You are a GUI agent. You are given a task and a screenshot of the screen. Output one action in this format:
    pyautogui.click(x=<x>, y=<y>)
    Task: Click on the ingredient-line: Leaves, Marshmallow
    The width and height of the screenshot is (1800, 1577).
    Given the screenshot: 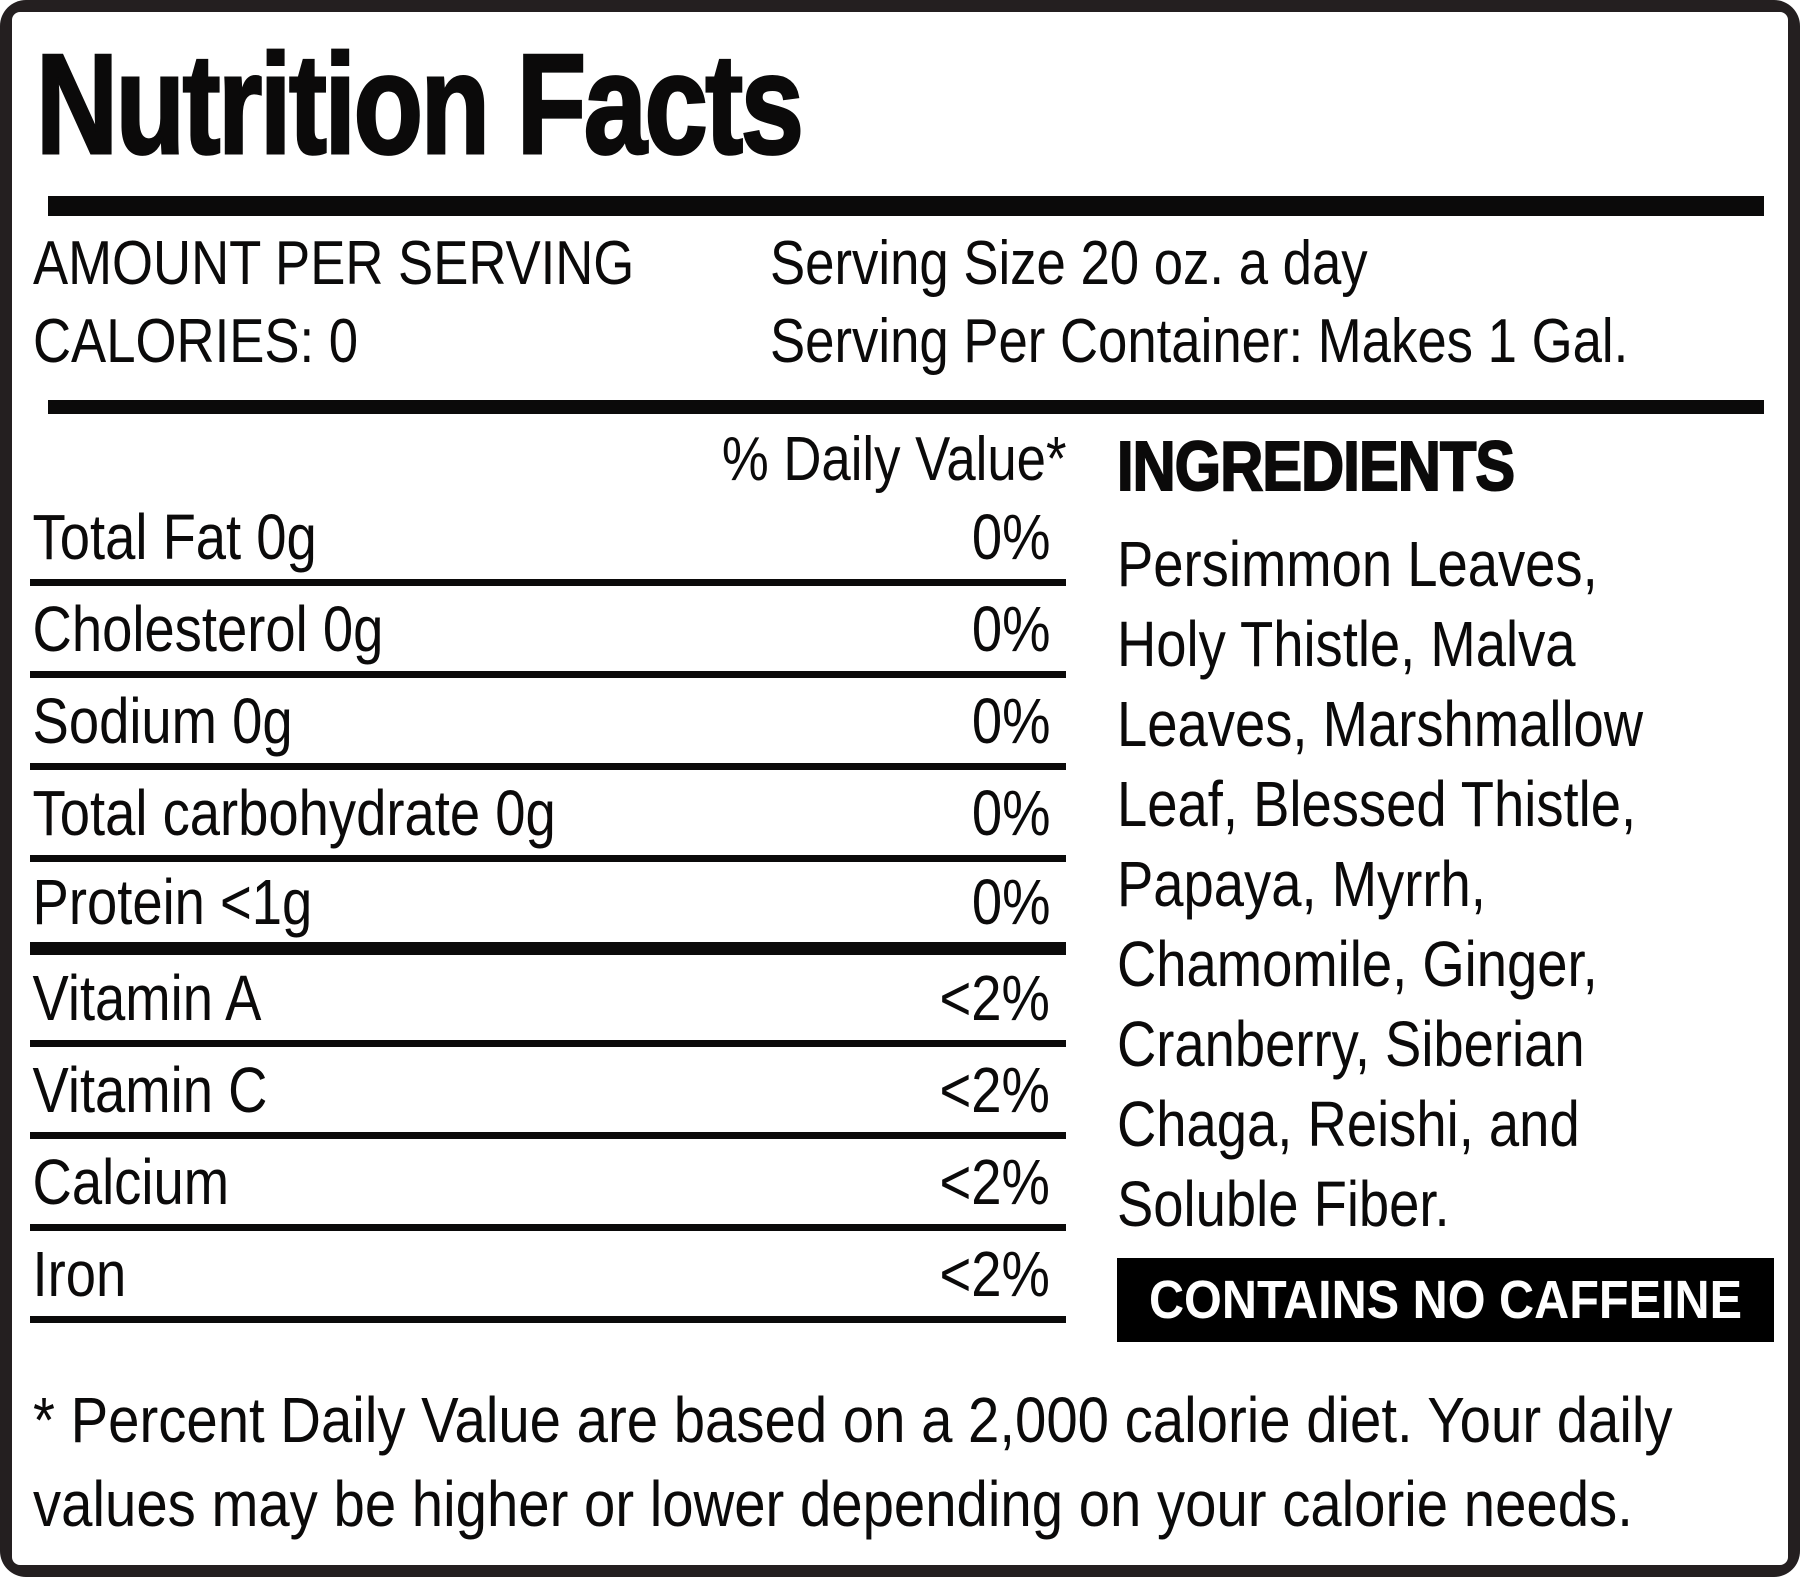 What is the action you would take?
    pyautogui.click(x=1380, y=724)
    